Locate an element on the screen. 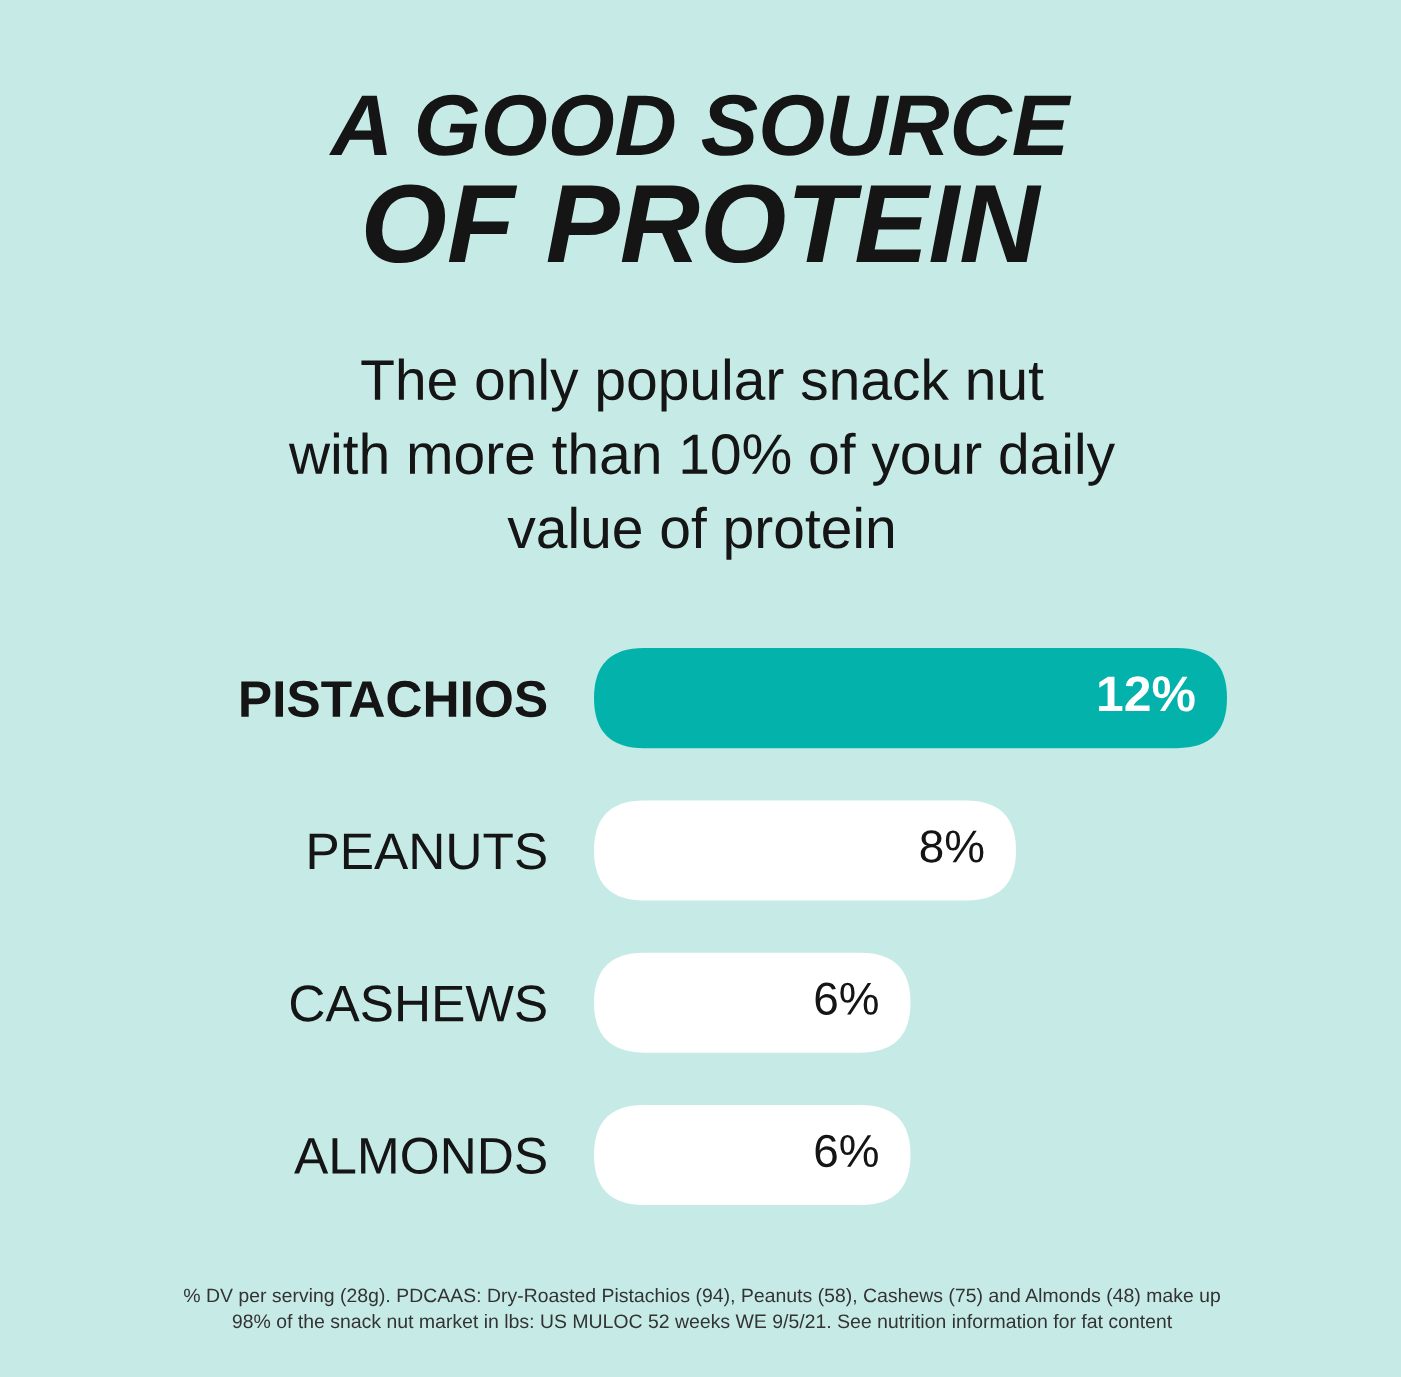 The height and width of the screenshot is (1377, 1401). text: % DV per serving (28g). PDCAAS: Dry-Roasted Pistachios (94), Peanuts (58), Cashews (75) and Almonds (48) make up 98% of the snack nut market in lbs: US MULOC 52 weeks WE 9/5/21. See nutrition information for fat content is located at coordinates (701, 1308).